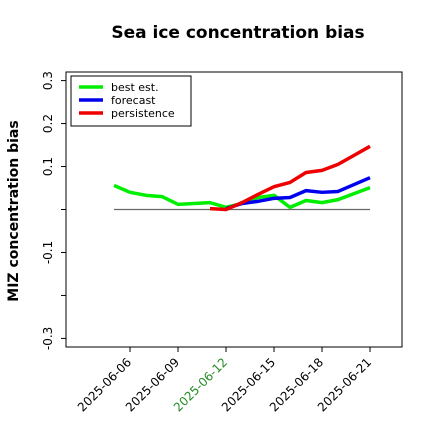 This screenshot has height=444, width=440. I want to click on legend-label: best est., so click(135, 87).